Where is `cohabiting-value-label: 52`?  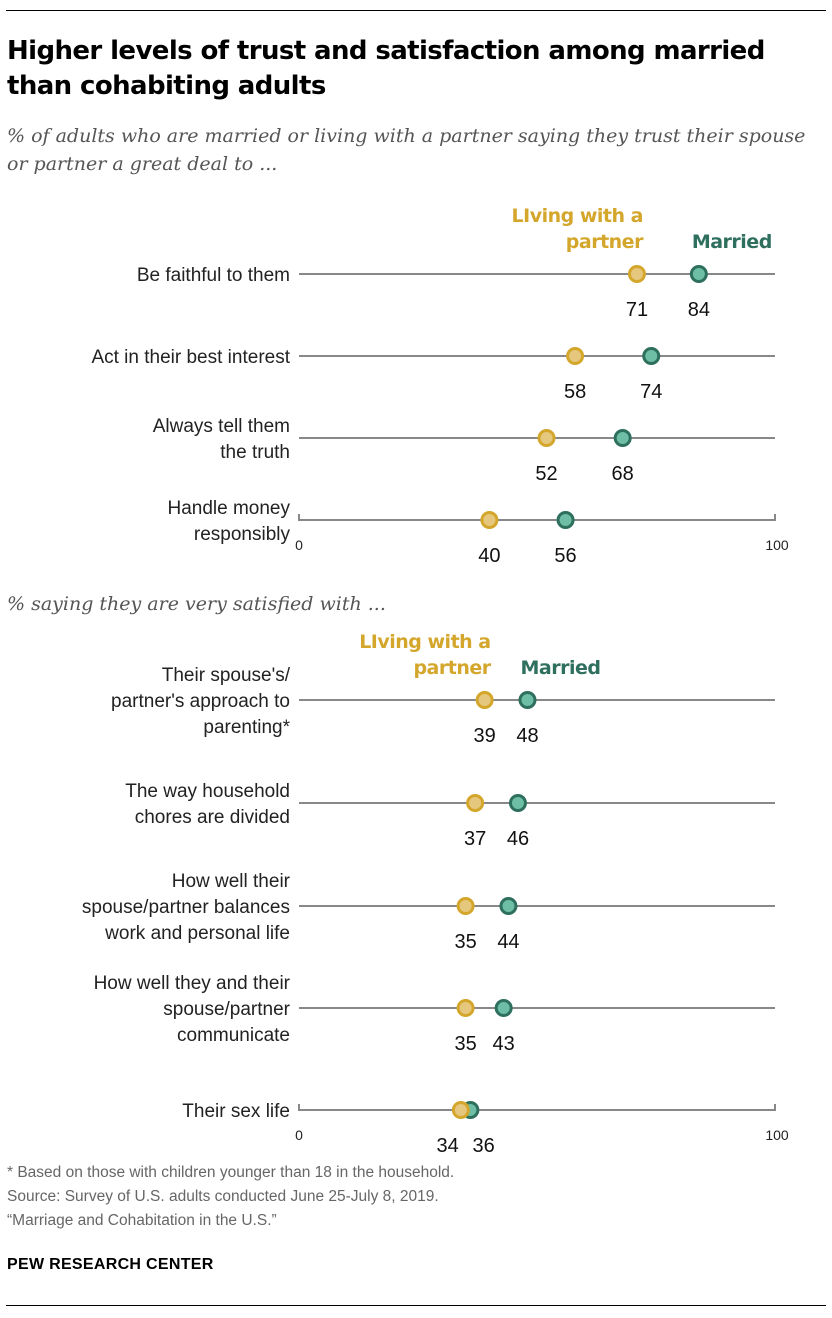 cohabiting-value-label: 52 is located at coordinates (546, 474).